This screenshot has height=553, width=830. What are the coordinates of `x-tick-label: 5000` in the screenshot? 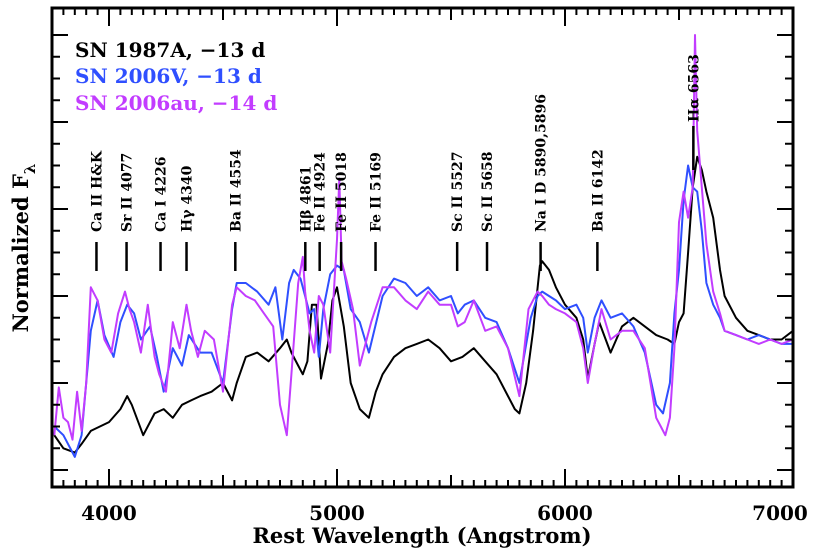 It's located at (337, 513).